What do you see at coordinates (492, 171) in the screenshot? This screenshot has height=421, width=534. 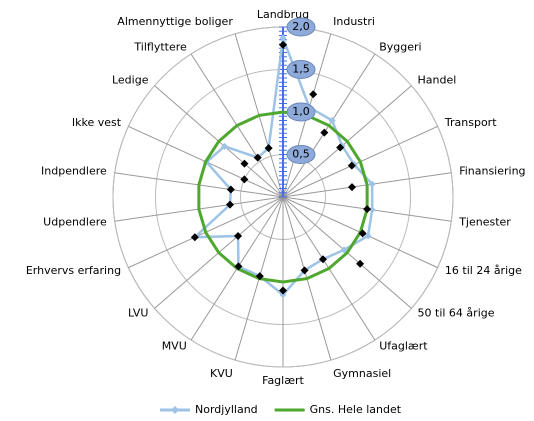 I see `category-label: Finansiering` at bounding box center [492, 171].